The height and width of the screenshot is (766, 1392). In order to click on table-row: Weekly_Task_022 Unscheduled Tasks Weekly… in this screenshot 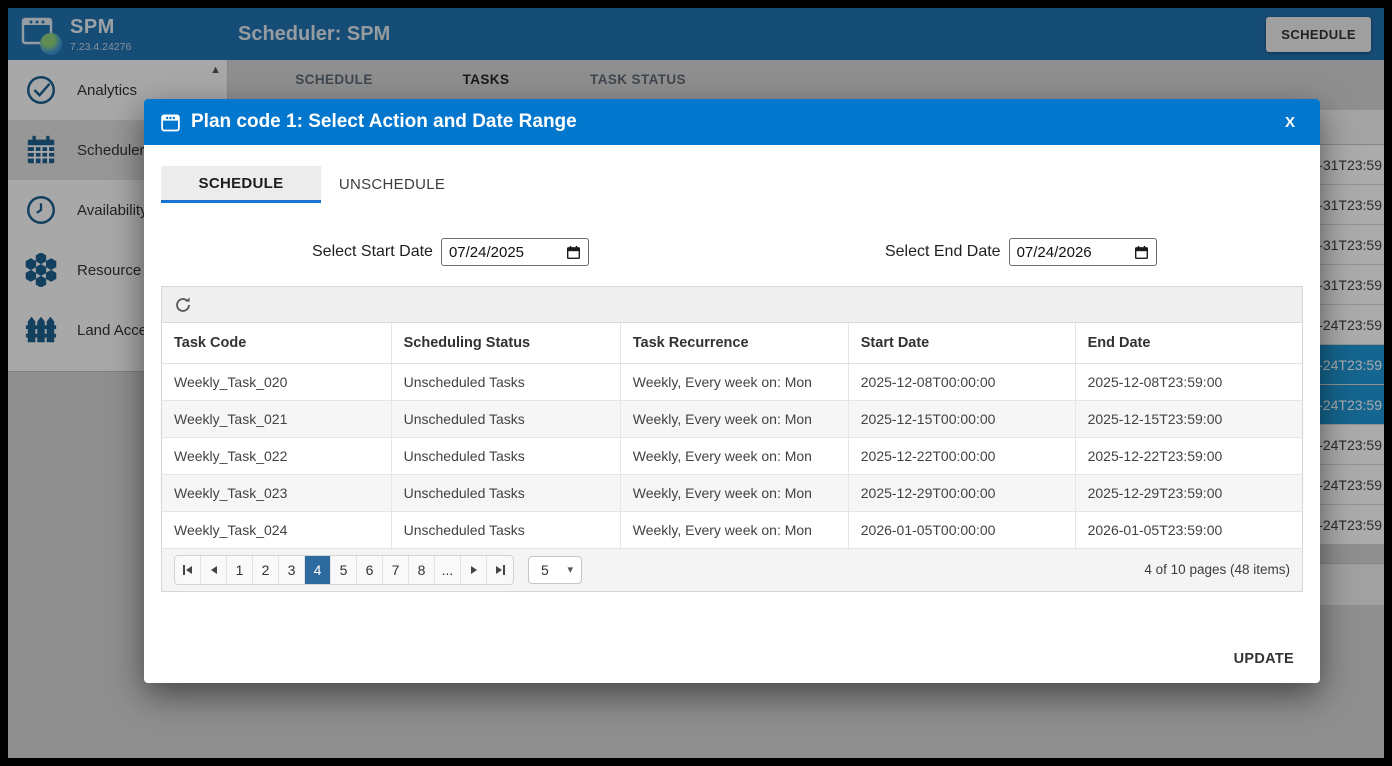, I will do `click(732, 456)`.